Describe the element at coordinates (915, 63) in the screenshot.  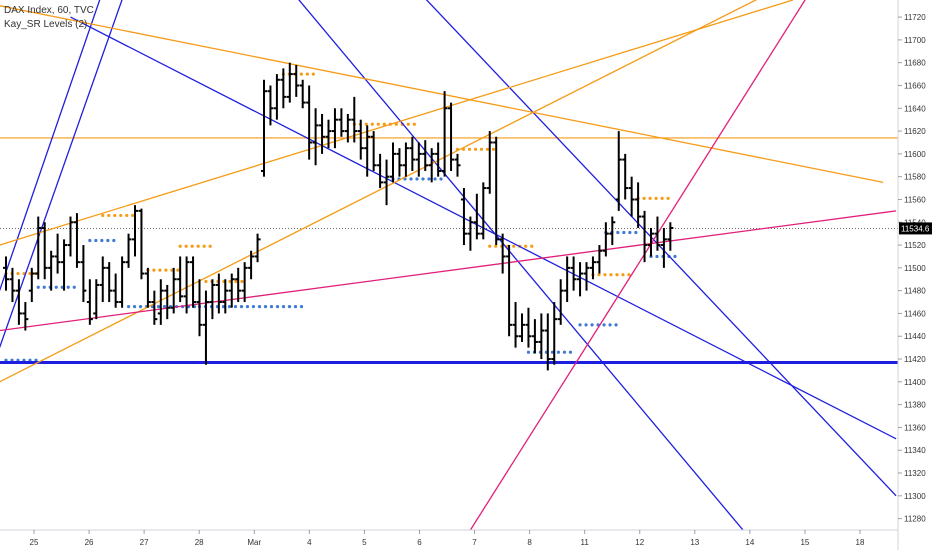
I see `price-tick-label: 11680` at that location.